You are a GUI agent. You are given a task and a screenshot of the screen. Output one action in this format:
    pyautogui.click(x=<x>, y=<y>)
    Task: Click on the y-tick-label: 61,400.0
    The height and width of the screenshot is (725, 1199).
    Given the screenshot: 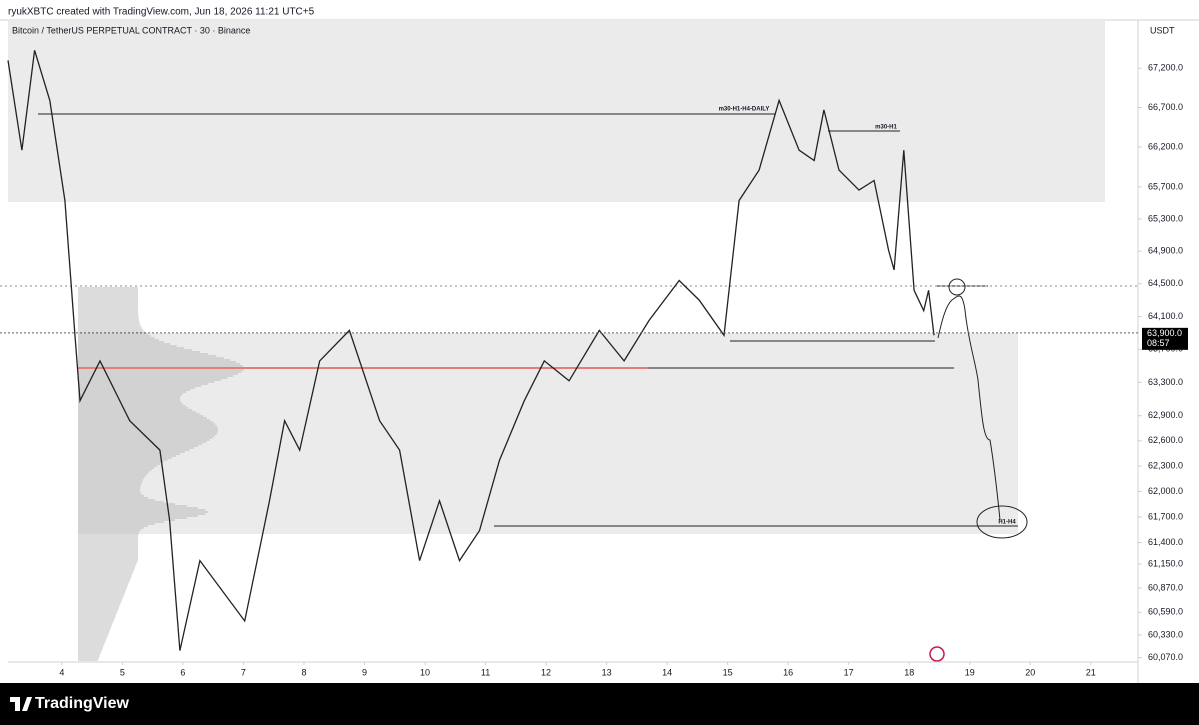 What is the action you would take?
    pyautogui.click(x=1165, y=542)
    